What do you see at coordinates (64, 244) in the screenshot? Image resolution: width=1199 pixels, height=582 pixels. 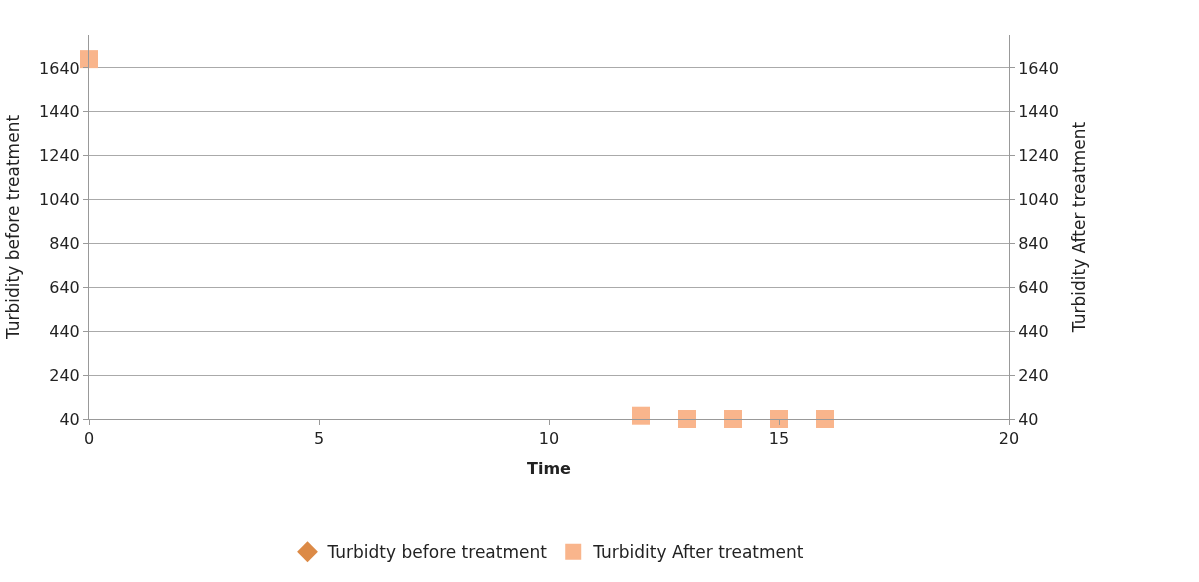 I see `y-tick-label: 840` at bounding box center [64, 244].